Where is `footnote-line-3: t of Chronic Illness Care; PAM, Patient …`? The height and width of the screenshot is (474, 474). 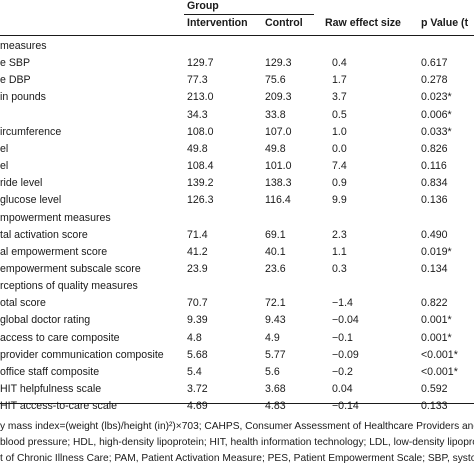
footnote-line-3: t of Chronic Illness Care; PAM, Patient … is located at coordinates (237, 458).